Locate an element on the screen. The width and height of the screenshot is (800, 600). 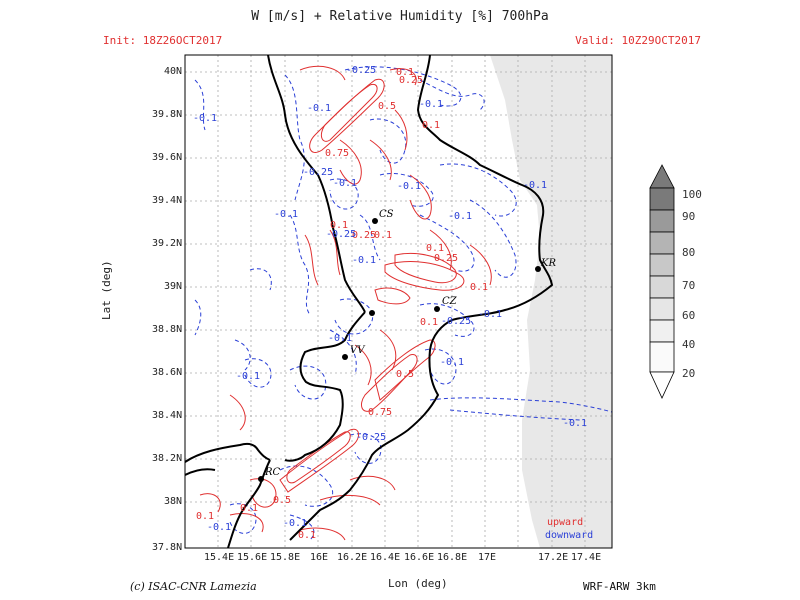
valid-time: Valid: 10Z29OCT2017 is located at coordinates (638, 40).